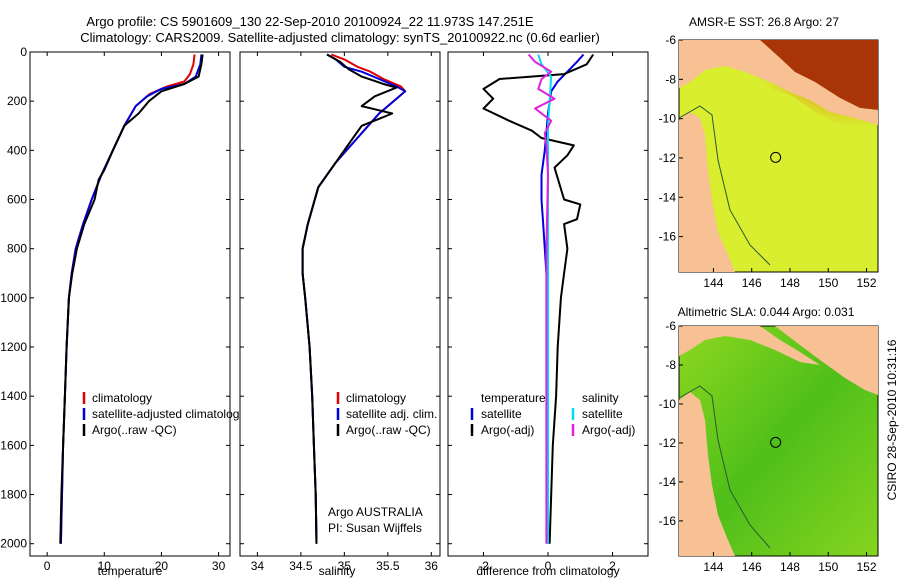 This screenshot has height=580, width=900. Describe the element at coordinates (670, 365) in the screenshot. I see `sla-map-ytick-label: -8` at that location.